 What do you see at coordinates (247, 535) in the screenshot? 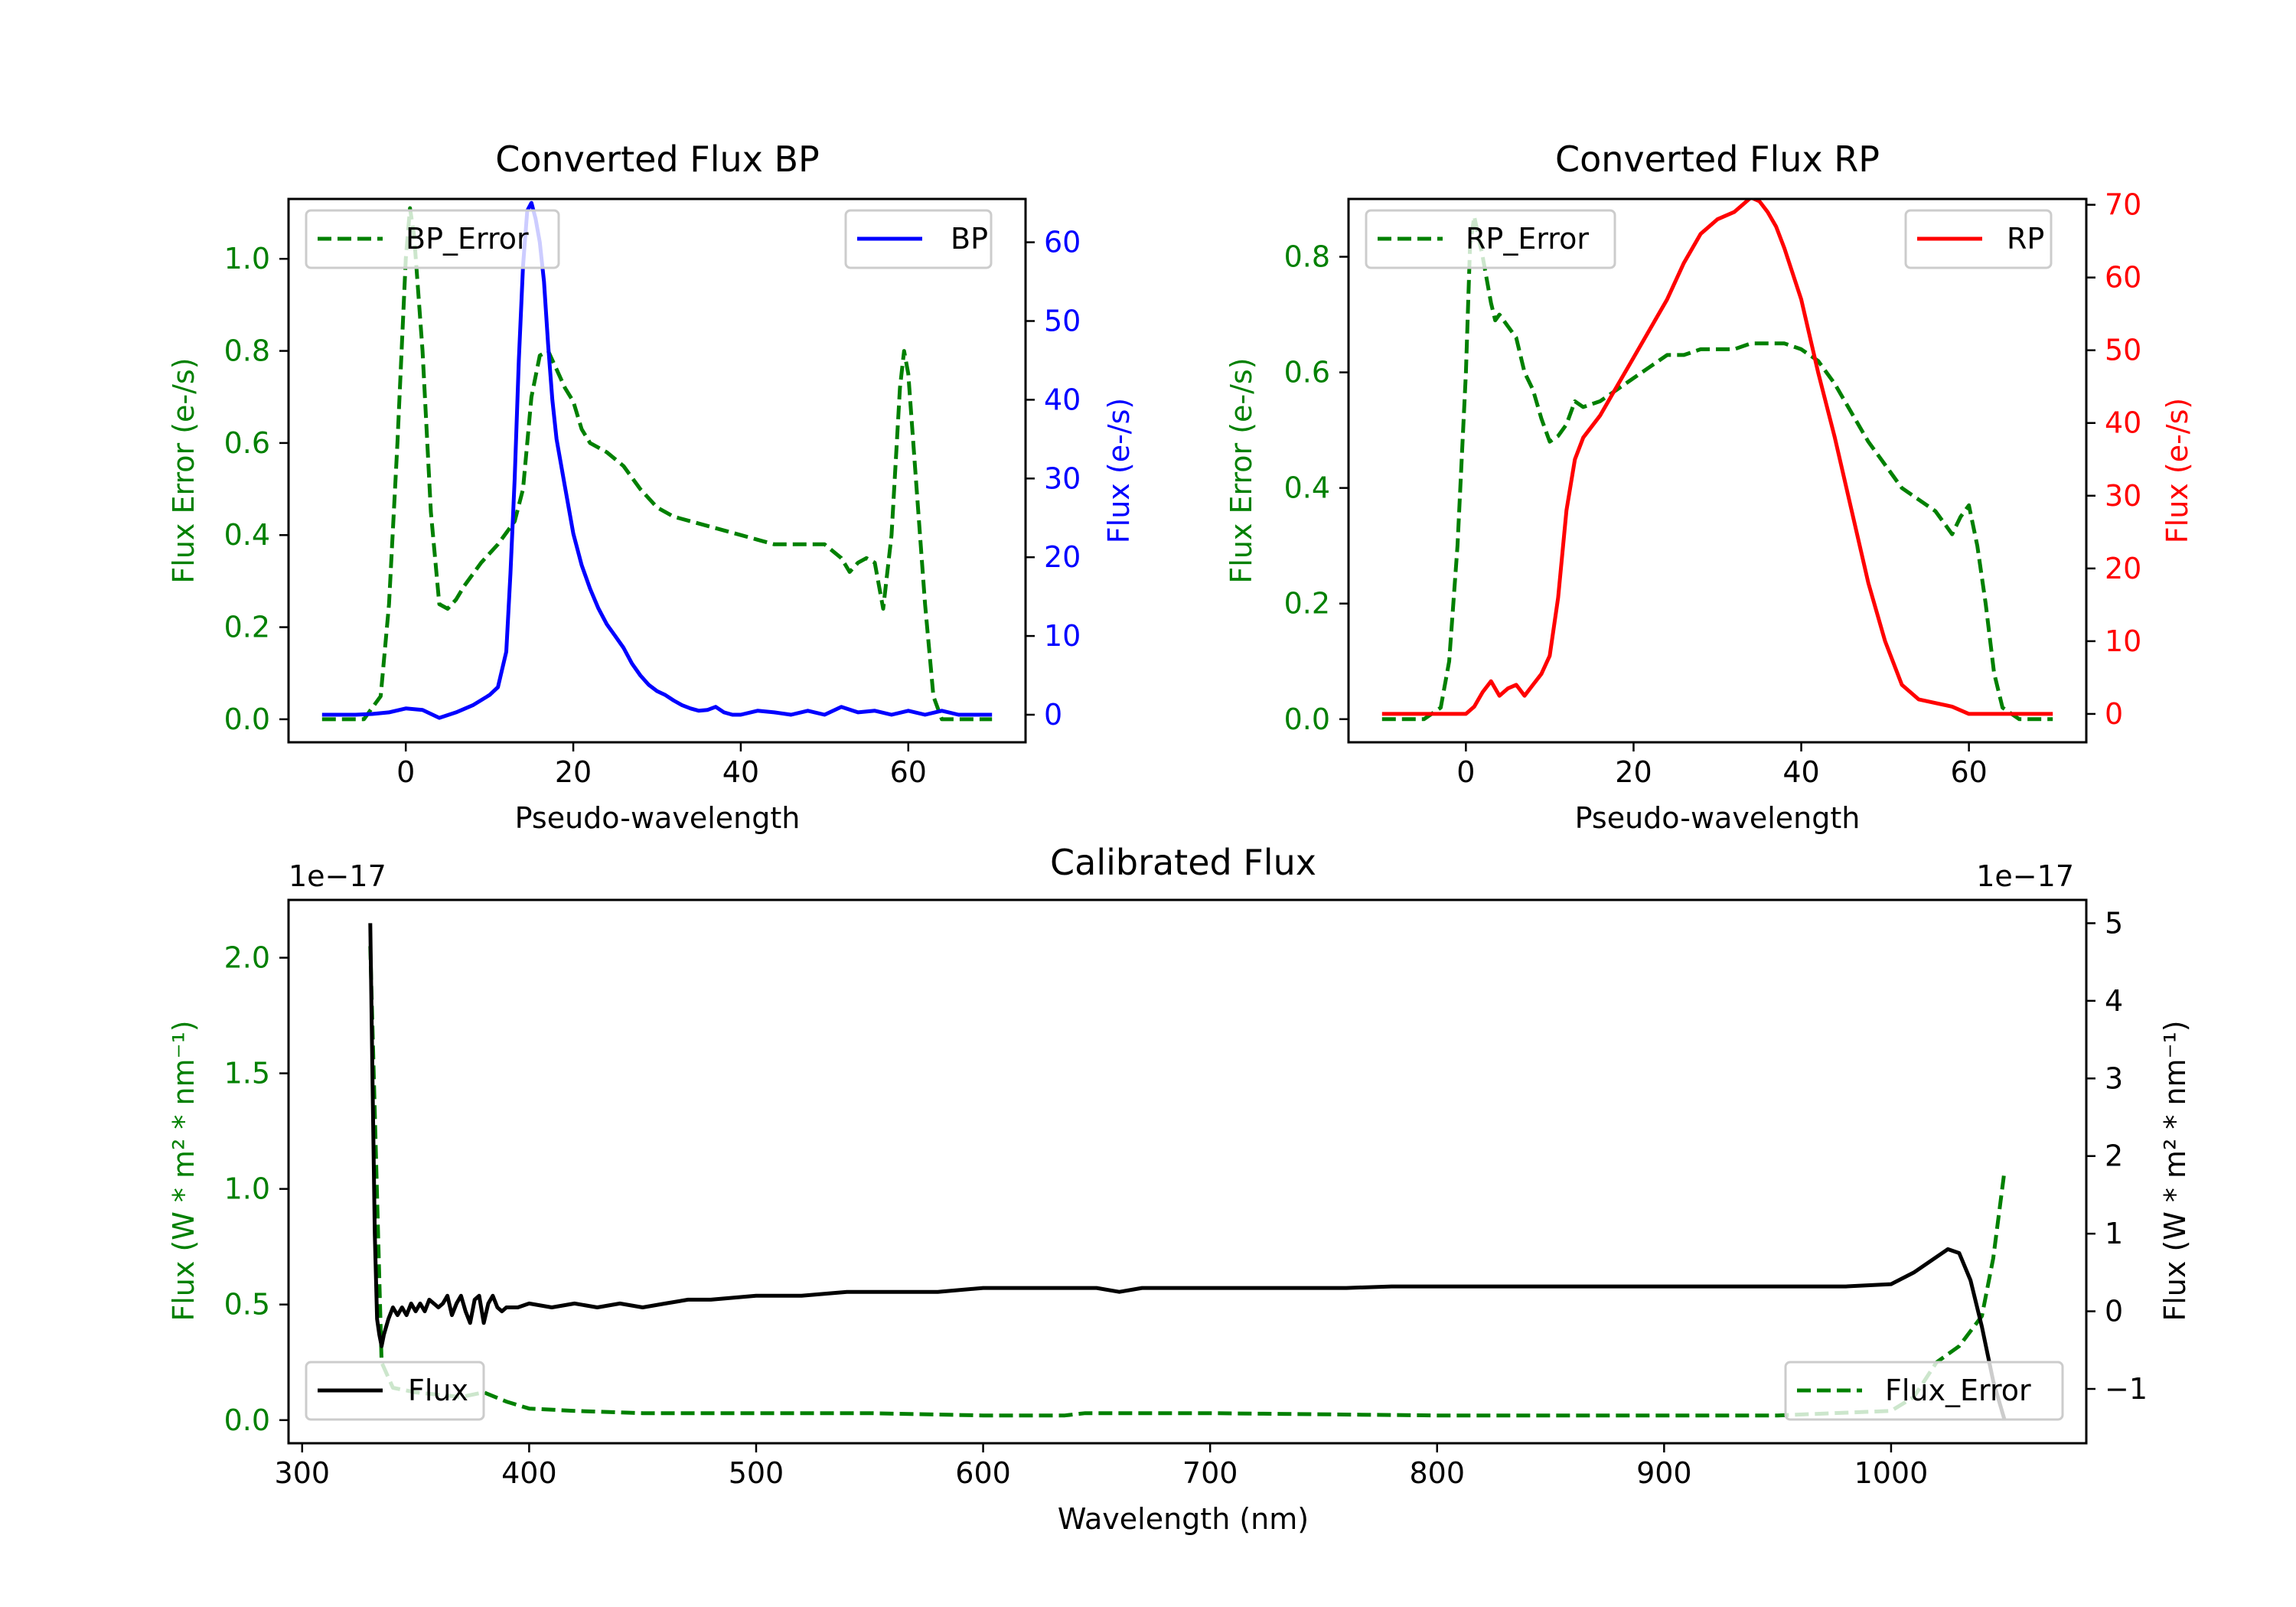
I see `bp-left-tick-label: 0.4` at bounding box center [247, 535].